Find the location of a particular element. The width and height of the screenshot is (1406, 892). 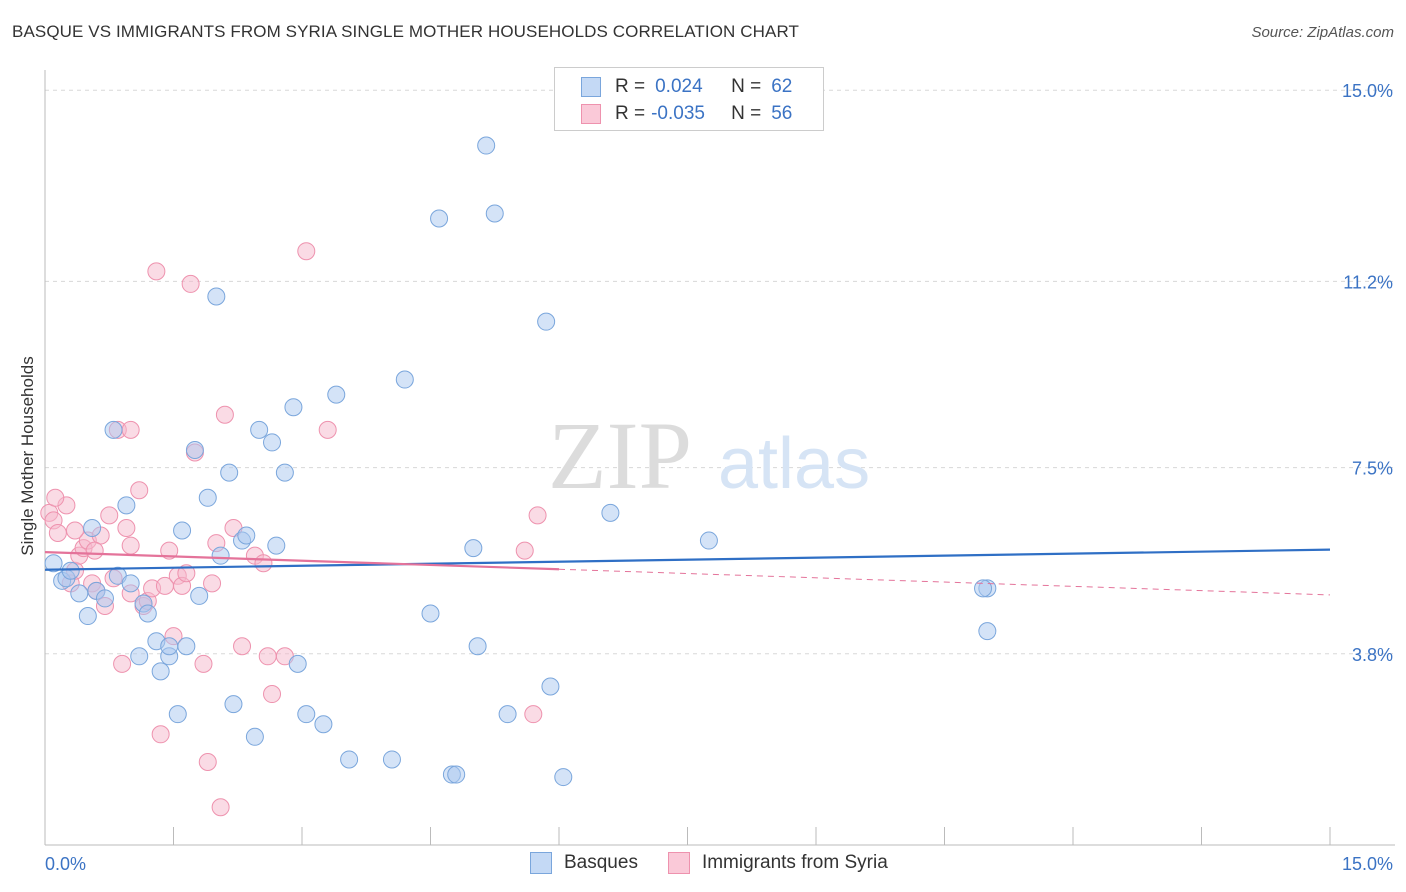

legend-row-syria: R = -0.035 N = 56 is located at coordinates (673, 114).